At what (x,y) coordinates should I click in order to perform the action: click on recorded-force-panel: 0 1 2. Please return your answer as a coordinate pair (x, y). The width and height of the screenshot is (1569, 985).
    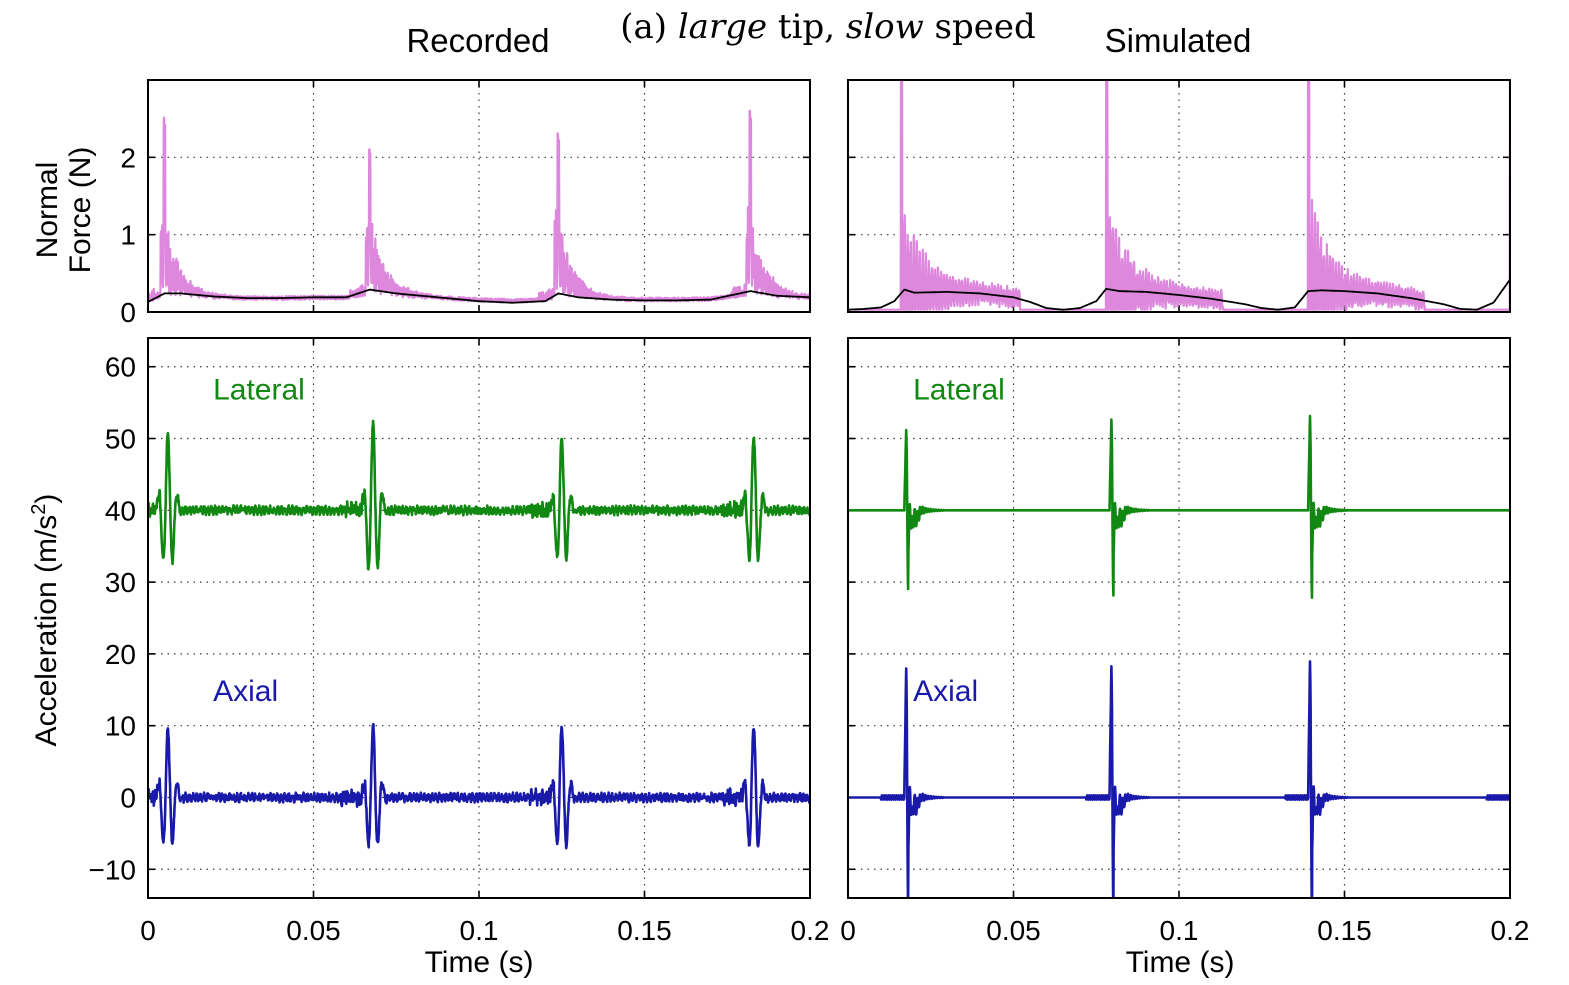
    Looking at the image, I should click on (465, 203).